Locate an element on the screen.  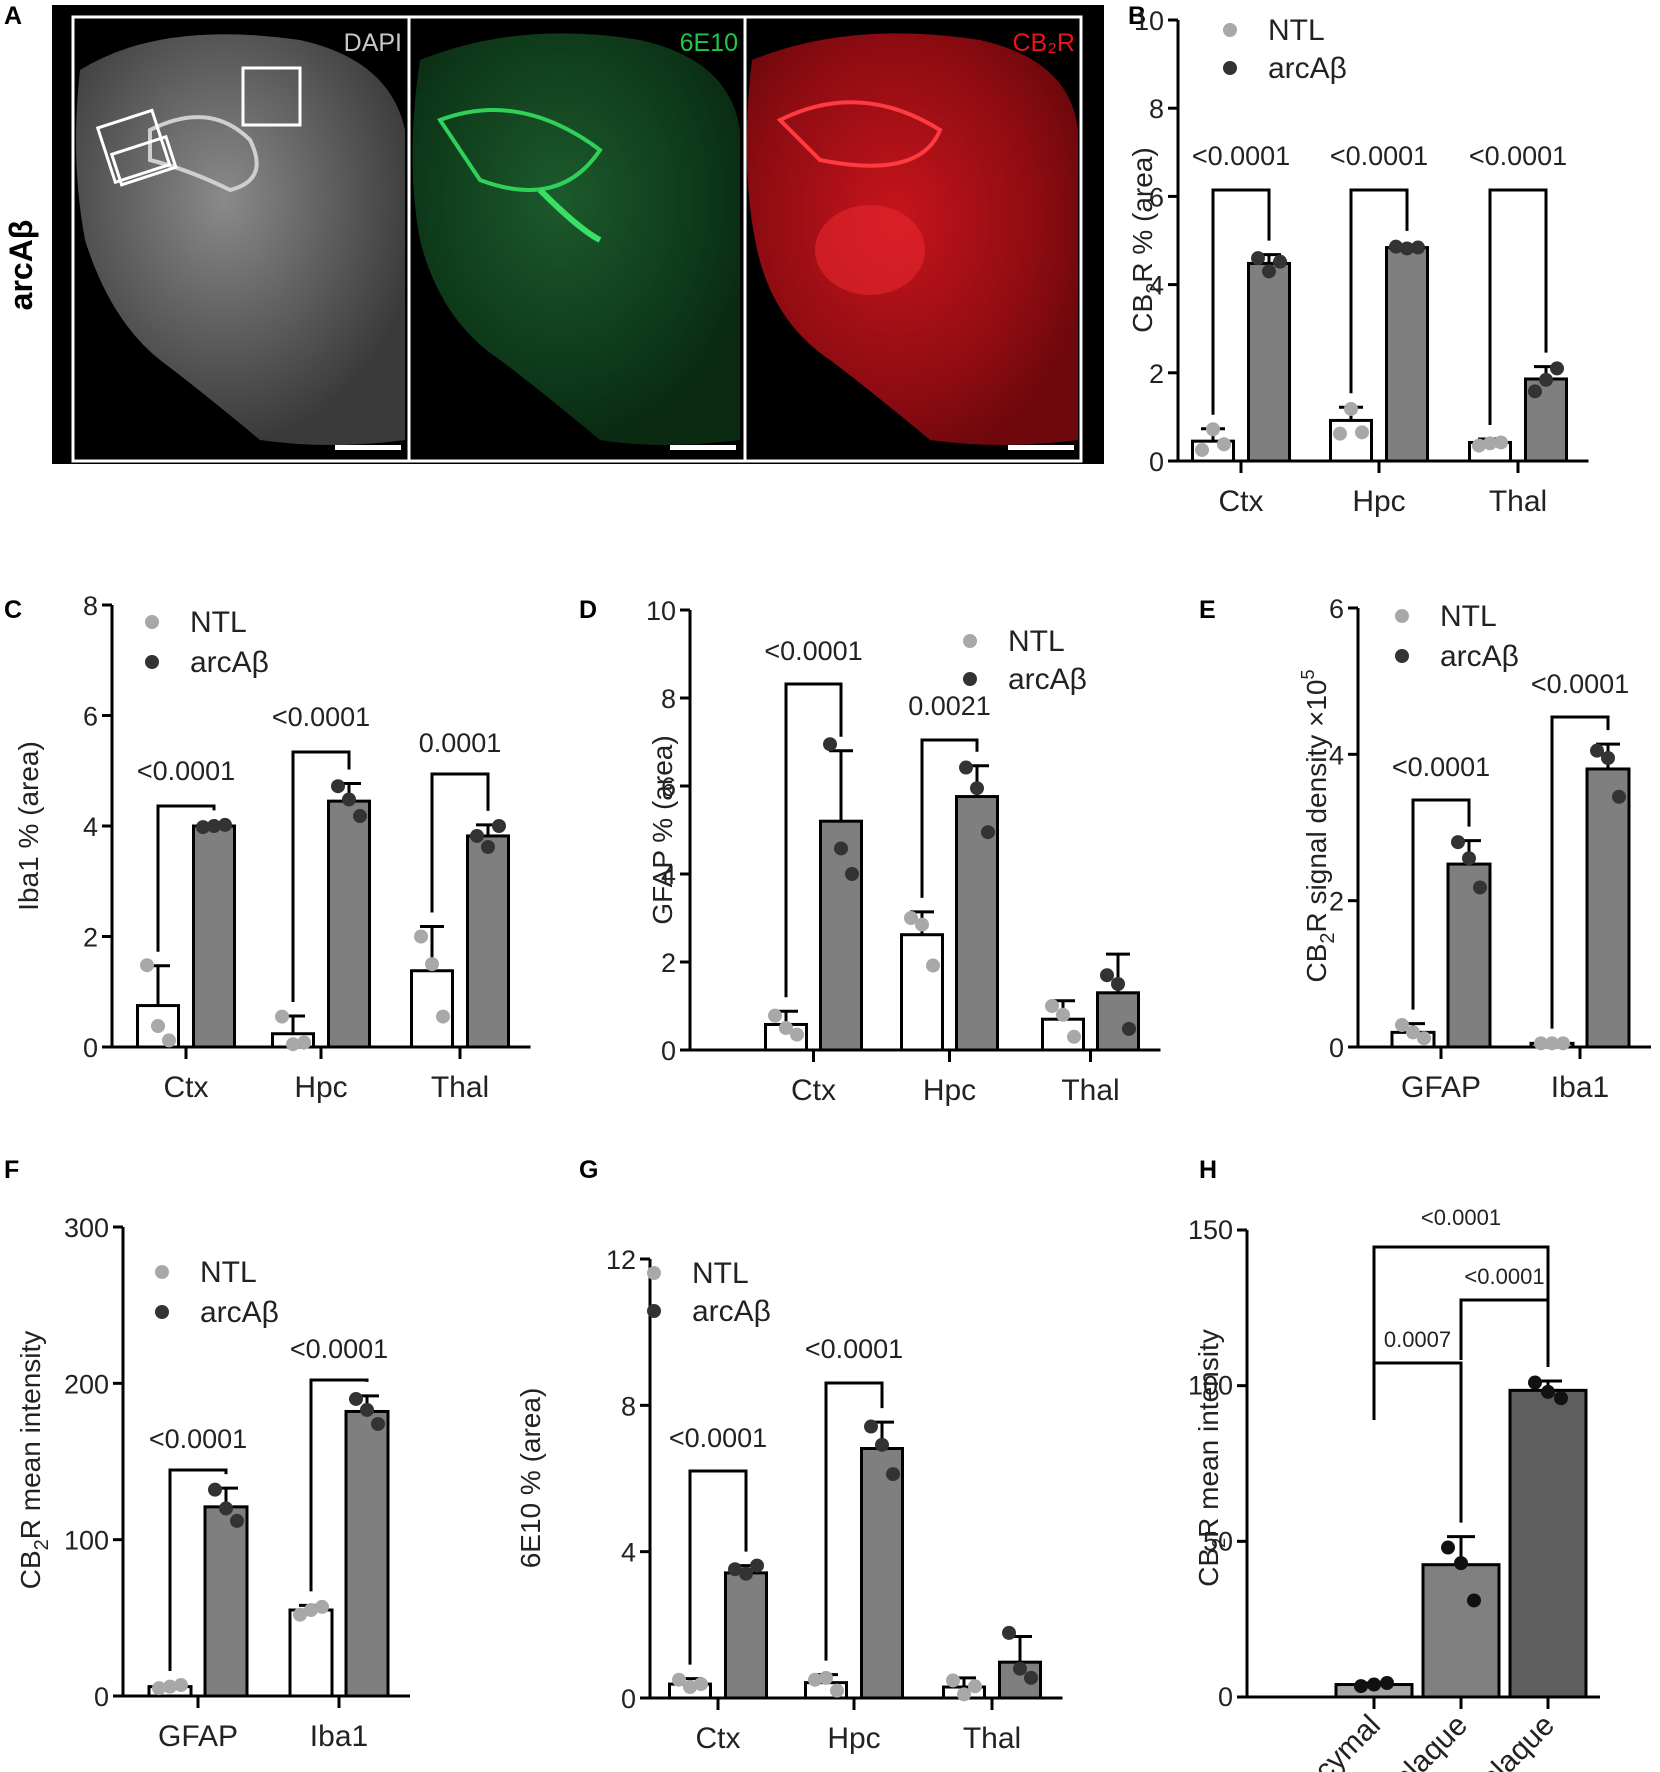
chart-e-legend-marker-arc is located at coordinates (1402, 656).